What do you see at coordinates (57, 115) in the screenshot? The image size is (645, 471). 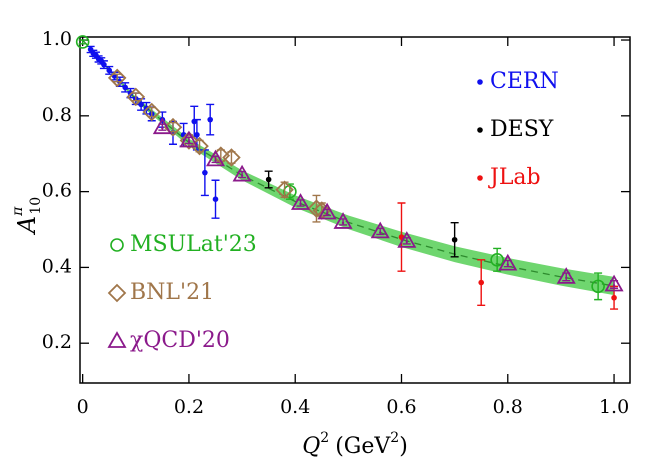 I see `y-tick-label: 0.8` at bounding box center [57, 115].